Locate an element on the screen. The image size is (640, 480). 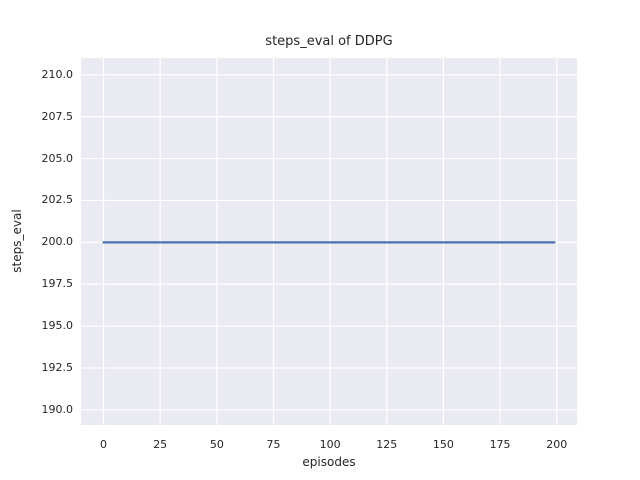
chart-title: steps_eval of DDPG is located at coordinates (329, 41).